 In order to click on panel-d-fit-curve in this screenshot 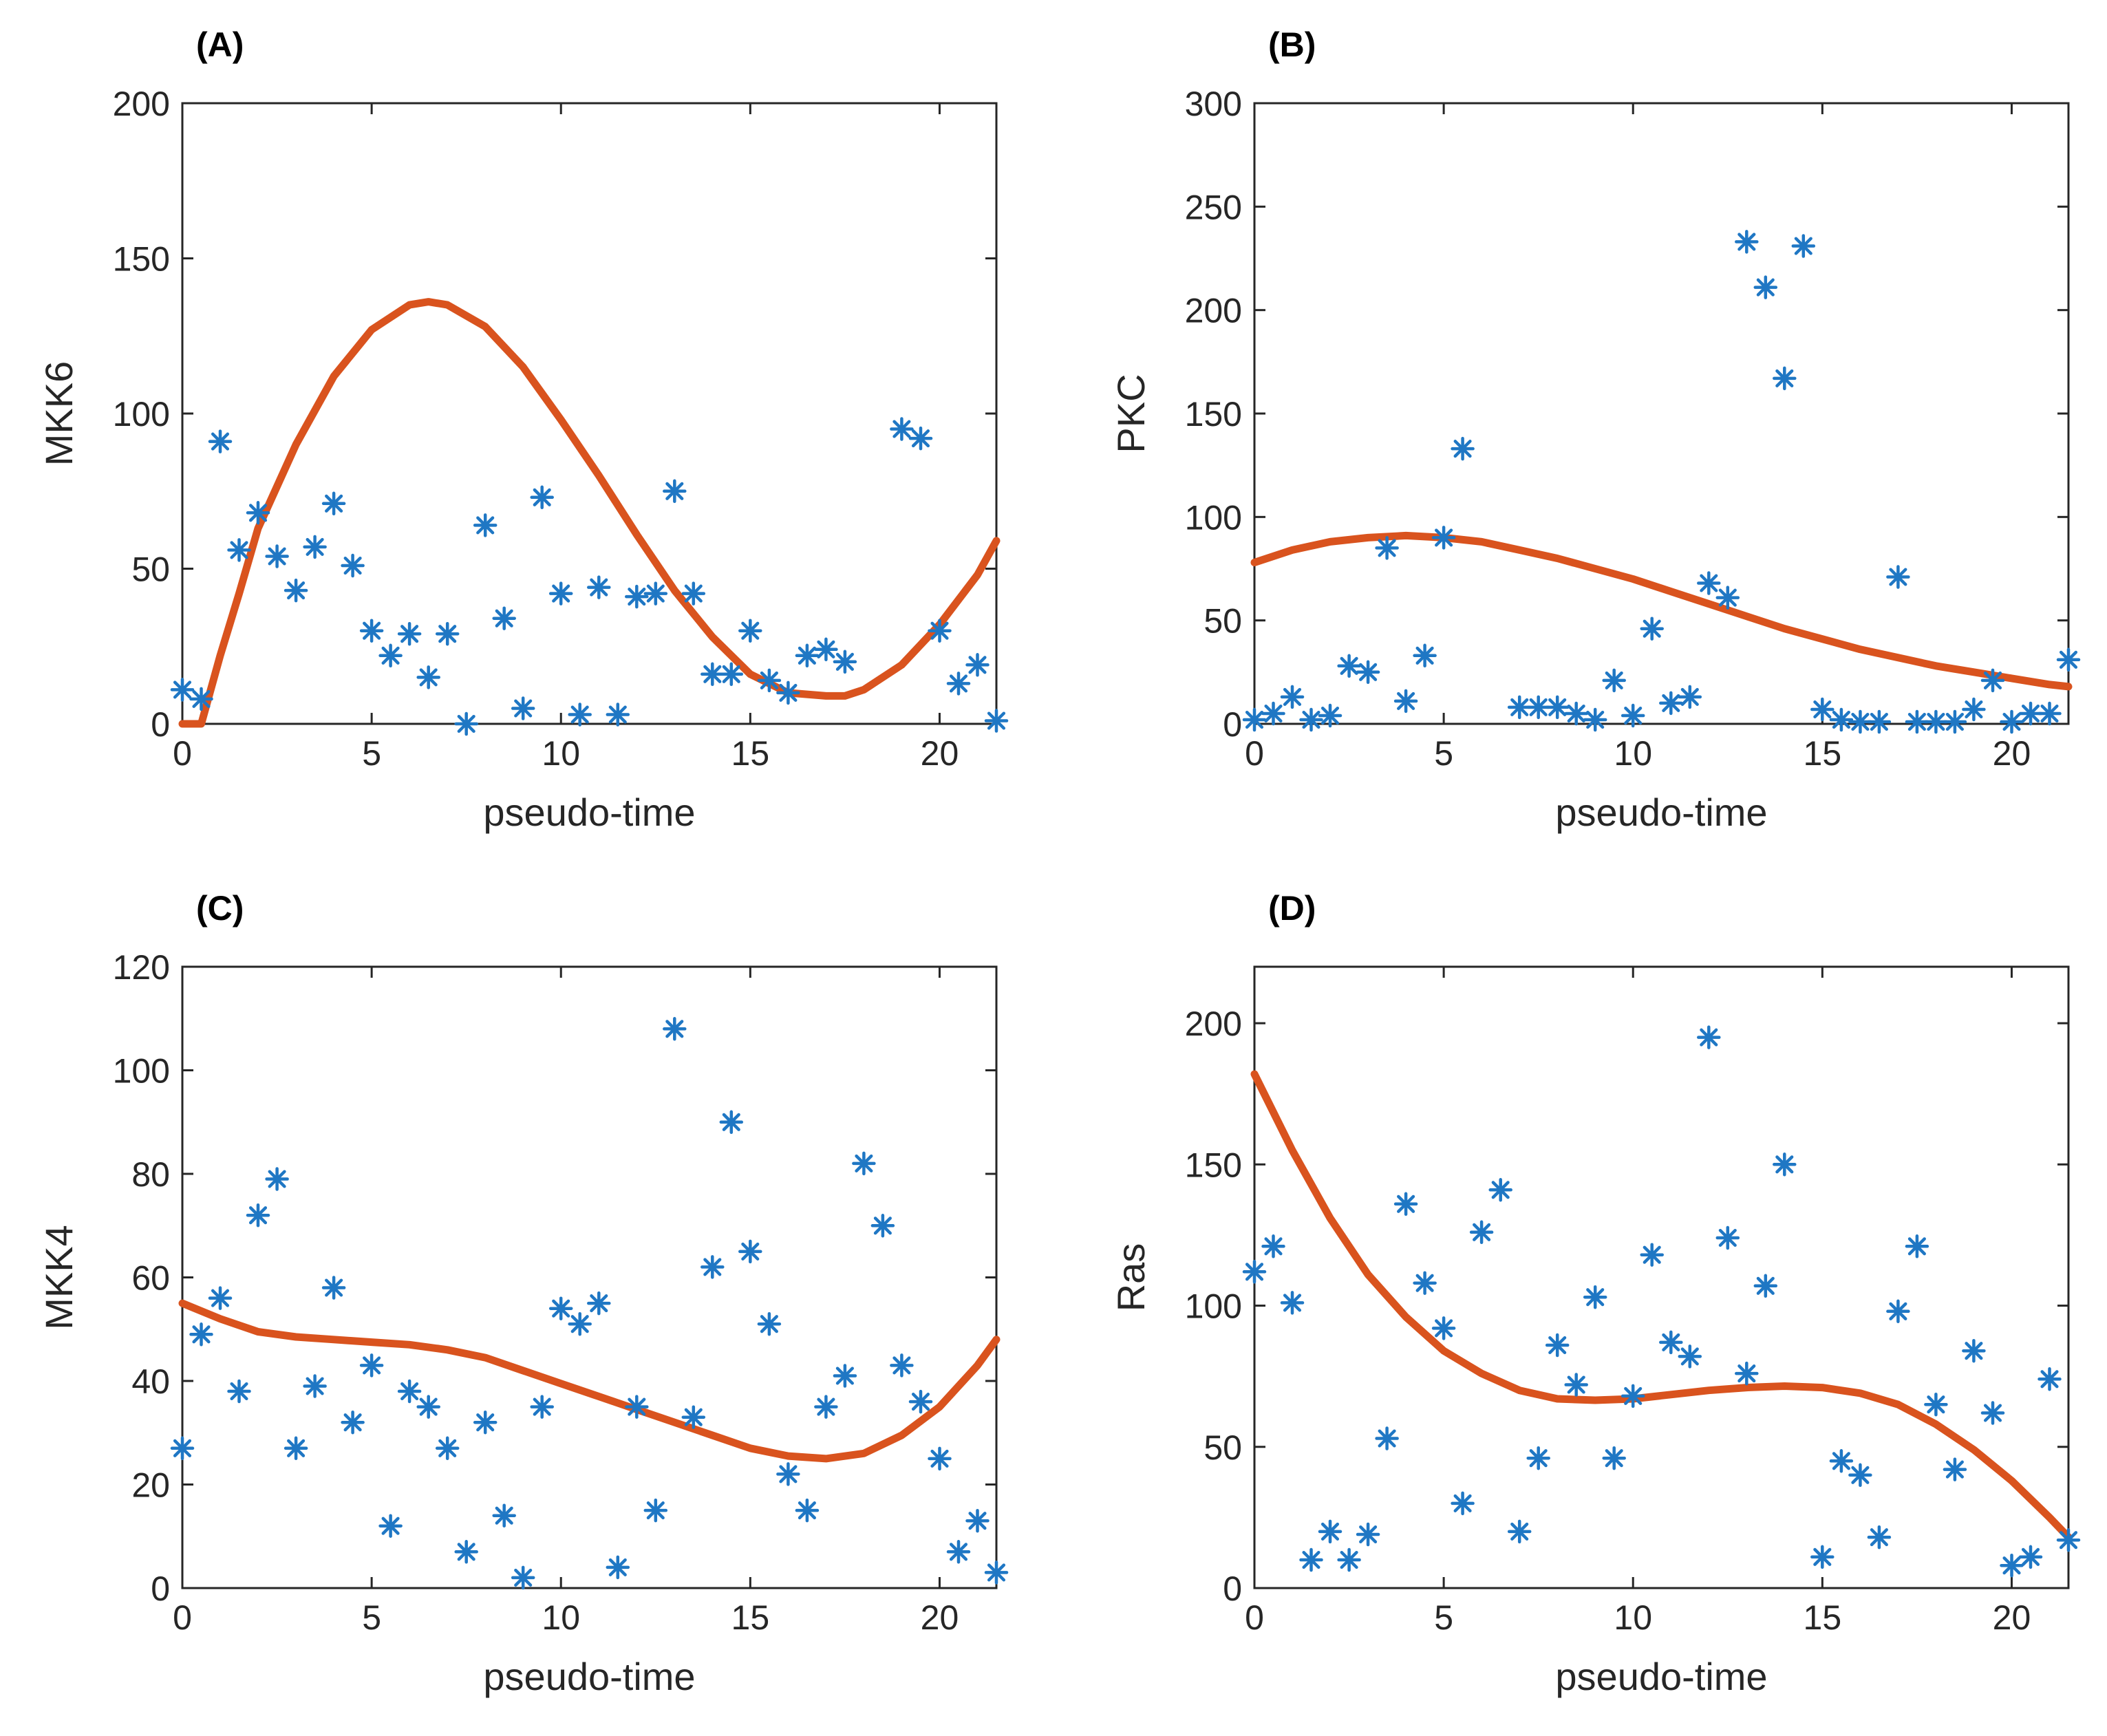, I will do `click(1662, 1305)`.